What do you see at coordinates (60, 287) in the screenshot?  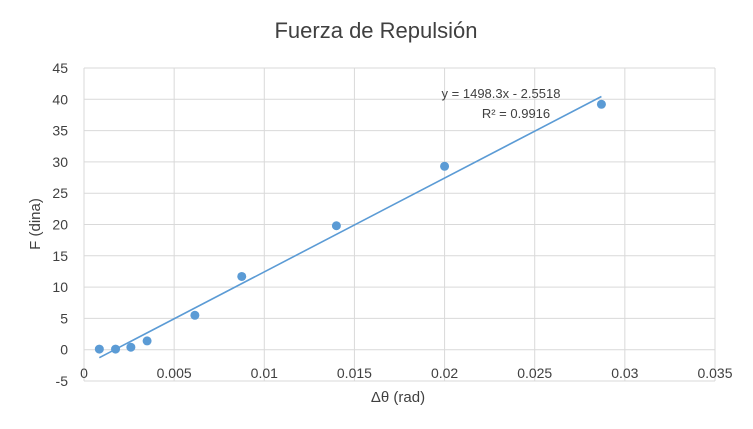 I see `y-tick-label: 10` at bounding box center [60, 287].